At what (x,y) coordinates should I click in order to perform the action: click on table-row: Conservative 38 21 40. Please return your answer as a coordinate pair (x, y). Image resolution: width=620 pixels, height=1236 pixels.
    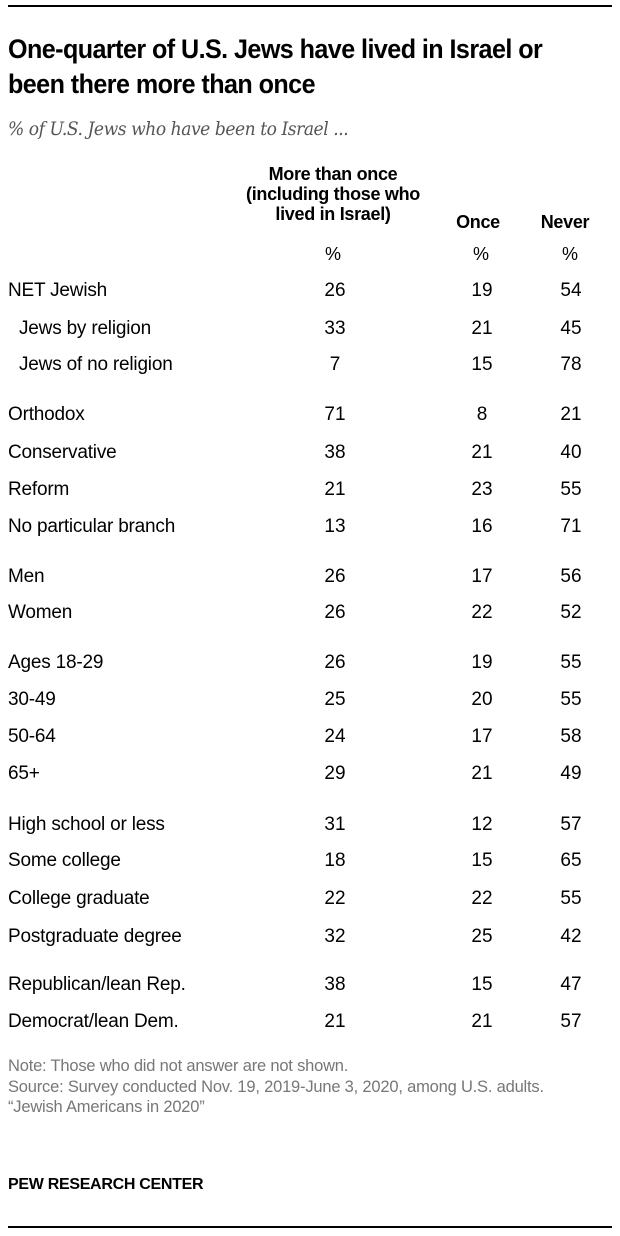
    Looking at the image, I should click on (310, 453).